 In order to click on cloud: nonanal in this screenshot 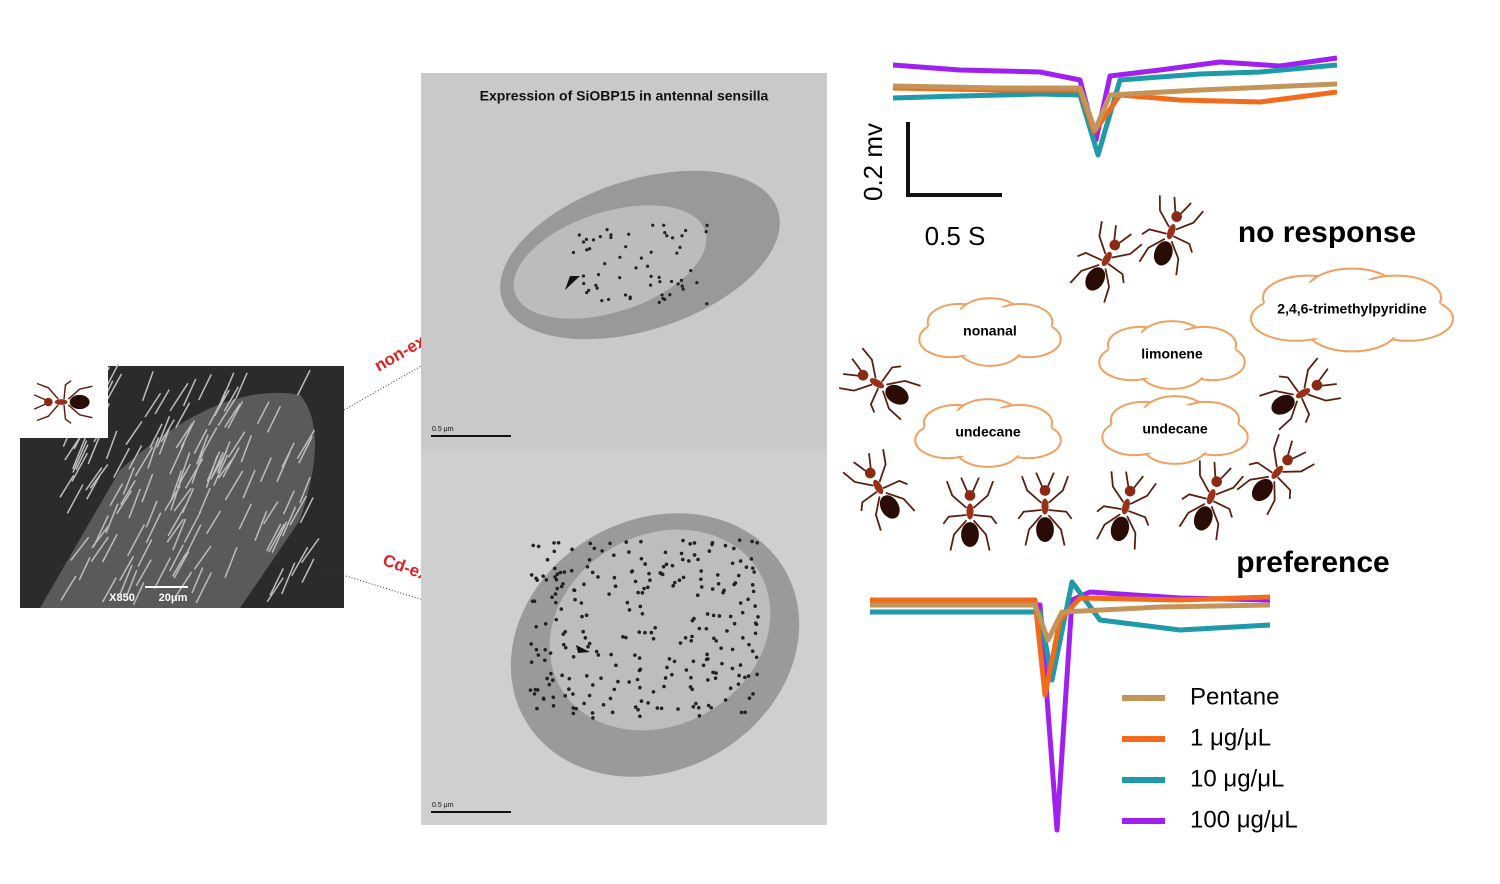, I will do `click(990, 332)`.